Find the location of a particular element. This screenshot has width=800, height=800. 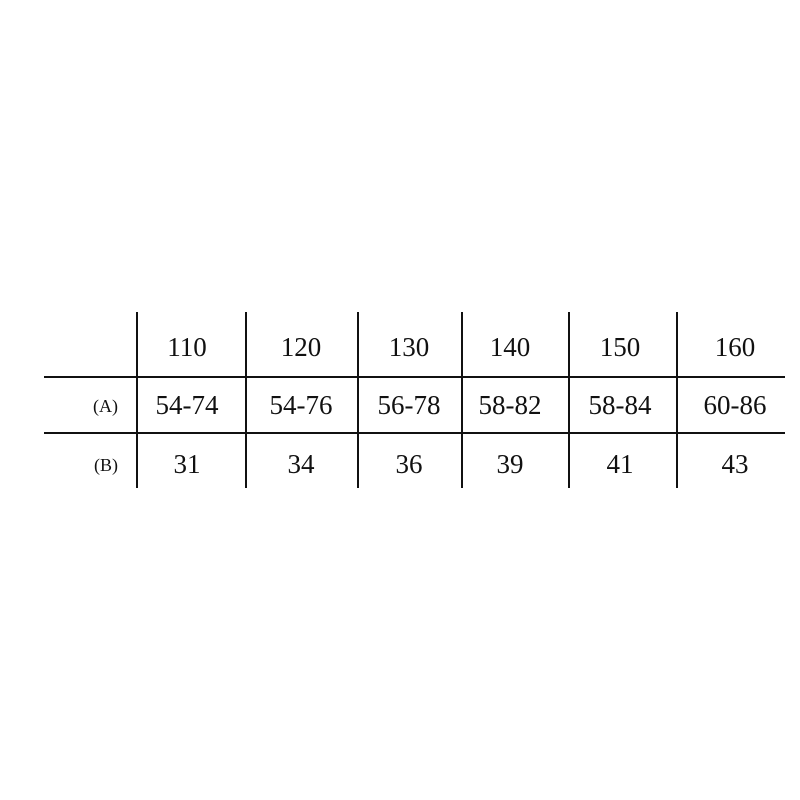

table-cell: 54-74 is located at coordinates (187, 405).